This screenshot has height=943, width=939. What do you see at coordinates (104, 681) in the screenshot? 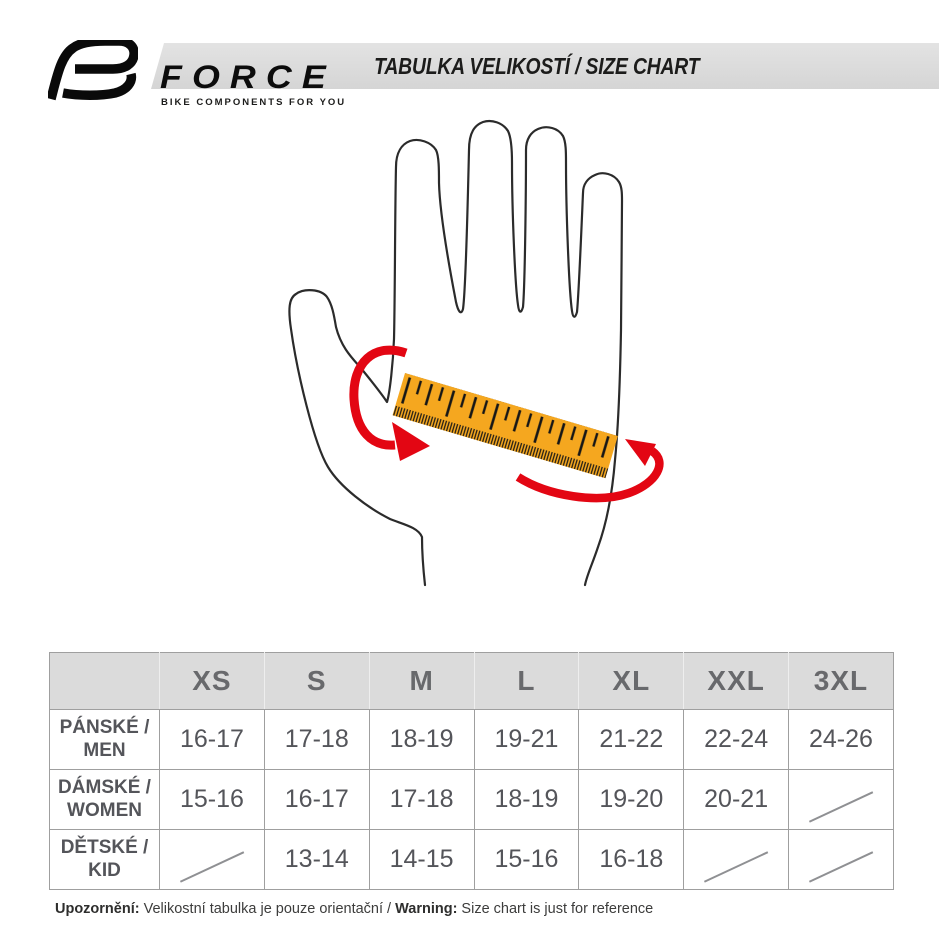
I see `table-corner-cell` at bounding box center [104, 681].